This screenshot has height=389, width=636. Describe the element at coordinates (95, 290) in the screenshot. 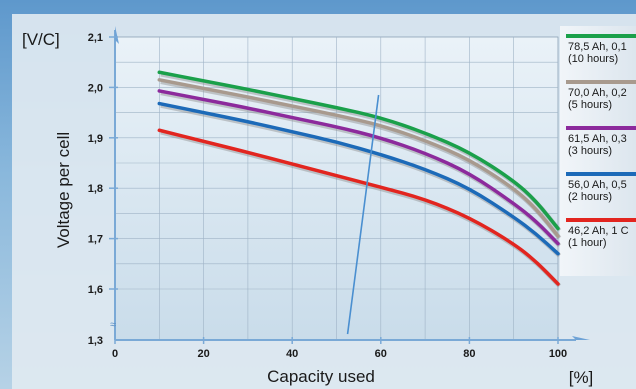

I see `y-tick-label: 1,6` at that location.